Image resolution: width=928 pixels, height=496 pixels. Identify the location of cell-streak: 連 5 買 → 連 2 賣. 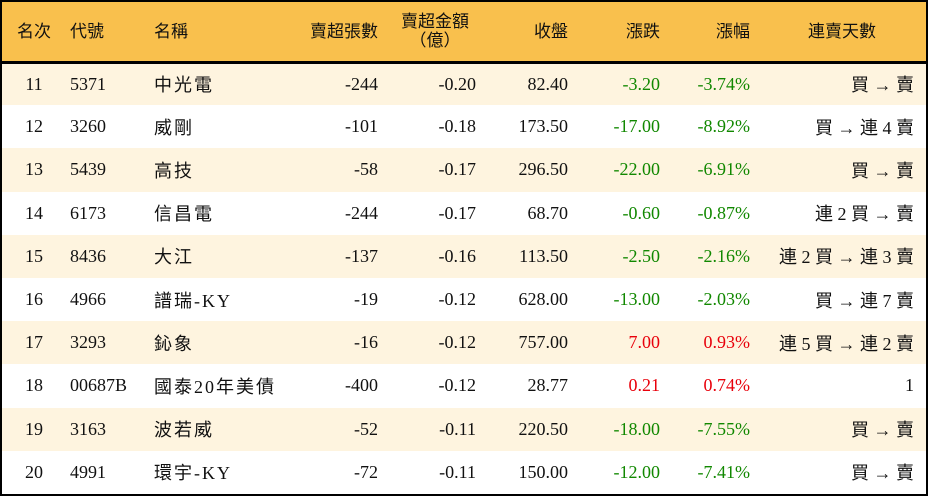
(846, 343).